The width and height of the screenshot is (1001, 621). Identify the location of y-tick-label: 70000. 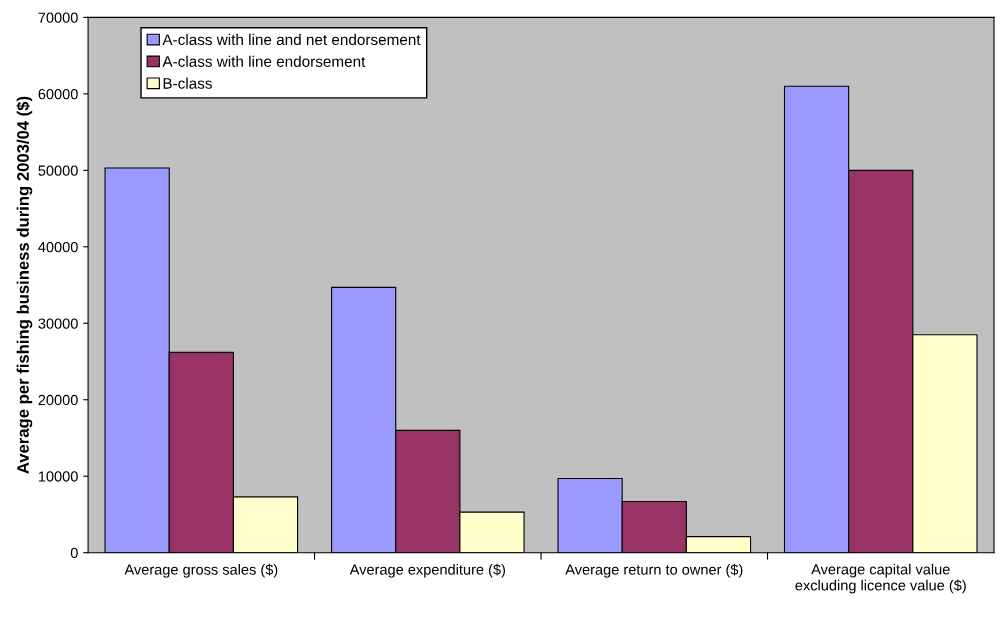
(58, 17).